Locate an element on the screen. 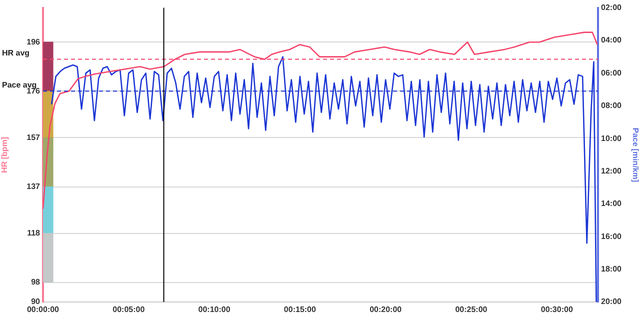 The width and height of the screenshot is (640, 317). y2-axis-title: Pace [min/km] is located at coordinates (635, 155).